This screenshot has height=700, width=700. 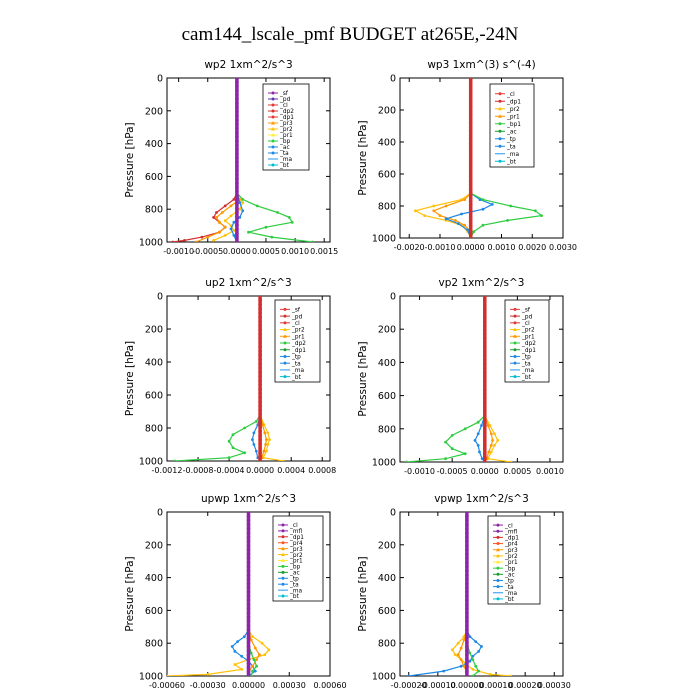 What do you see at coordinates (248, 283) in the screenshot?
I see `panel-title: up2 1xm^2/s^3` at bounding box center [248, 283].